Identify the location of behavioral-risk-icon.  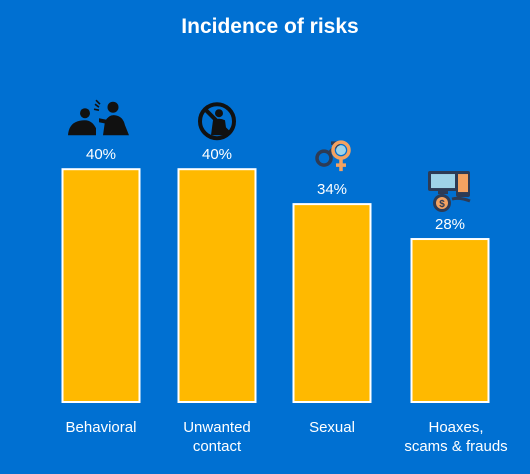
(98, 117).